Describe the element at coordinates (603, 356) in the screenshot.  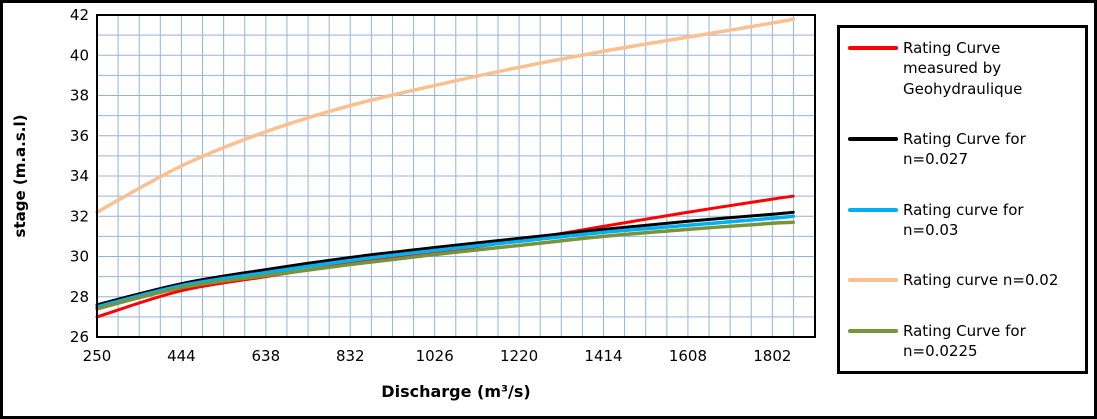
I see `x-tick-label: 1414` at that location.